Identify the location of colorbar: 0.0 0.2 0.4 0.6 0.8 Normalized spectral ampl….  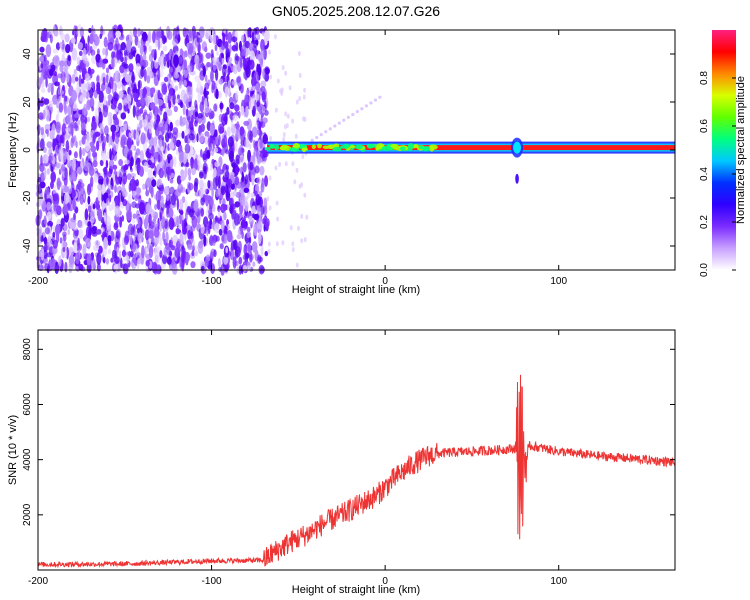
(723, 153).